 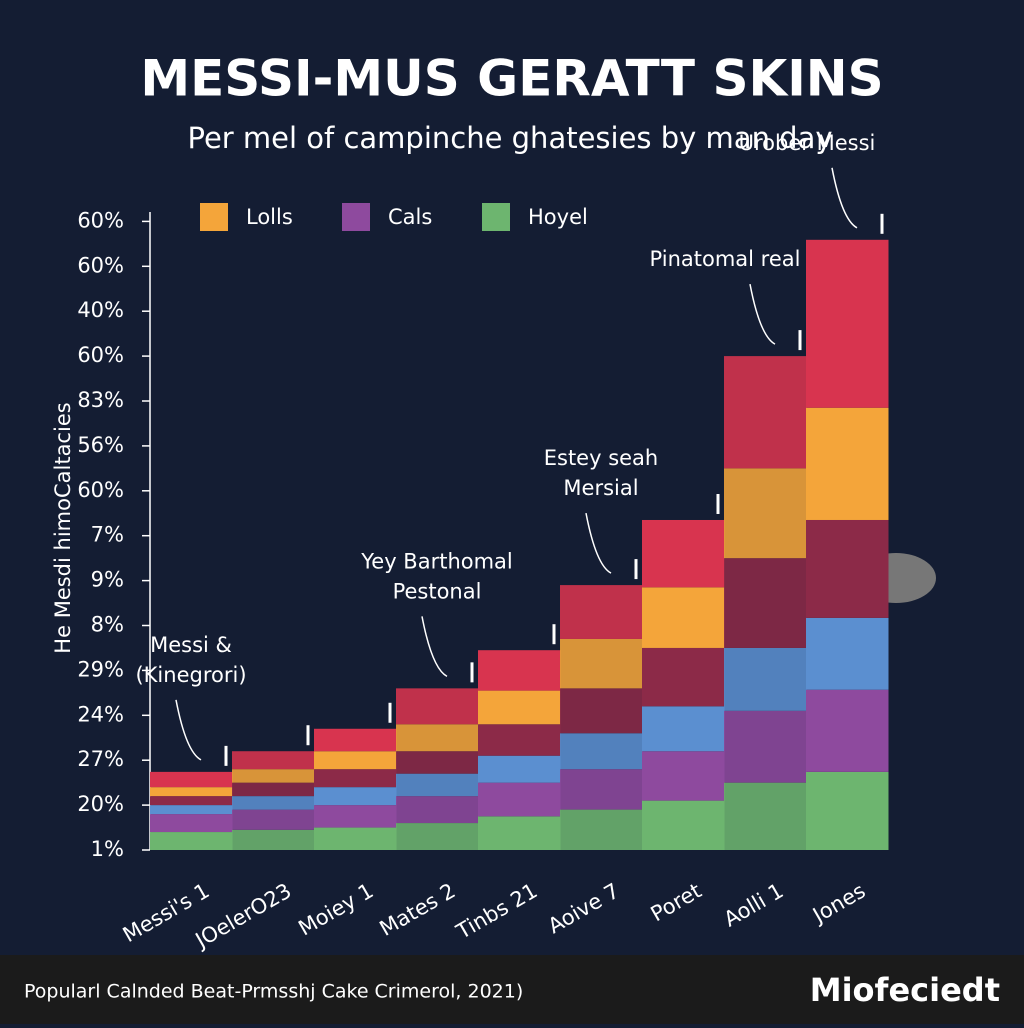 What do you see at coordinates (601, 458) in the screenshot?
I see `annotation: Estey seah` at bounding box center [601, 458].